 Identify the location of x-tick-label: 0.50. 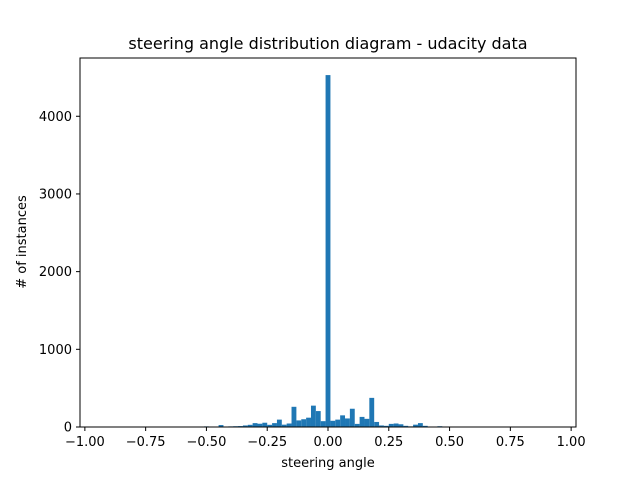
(449, 442).